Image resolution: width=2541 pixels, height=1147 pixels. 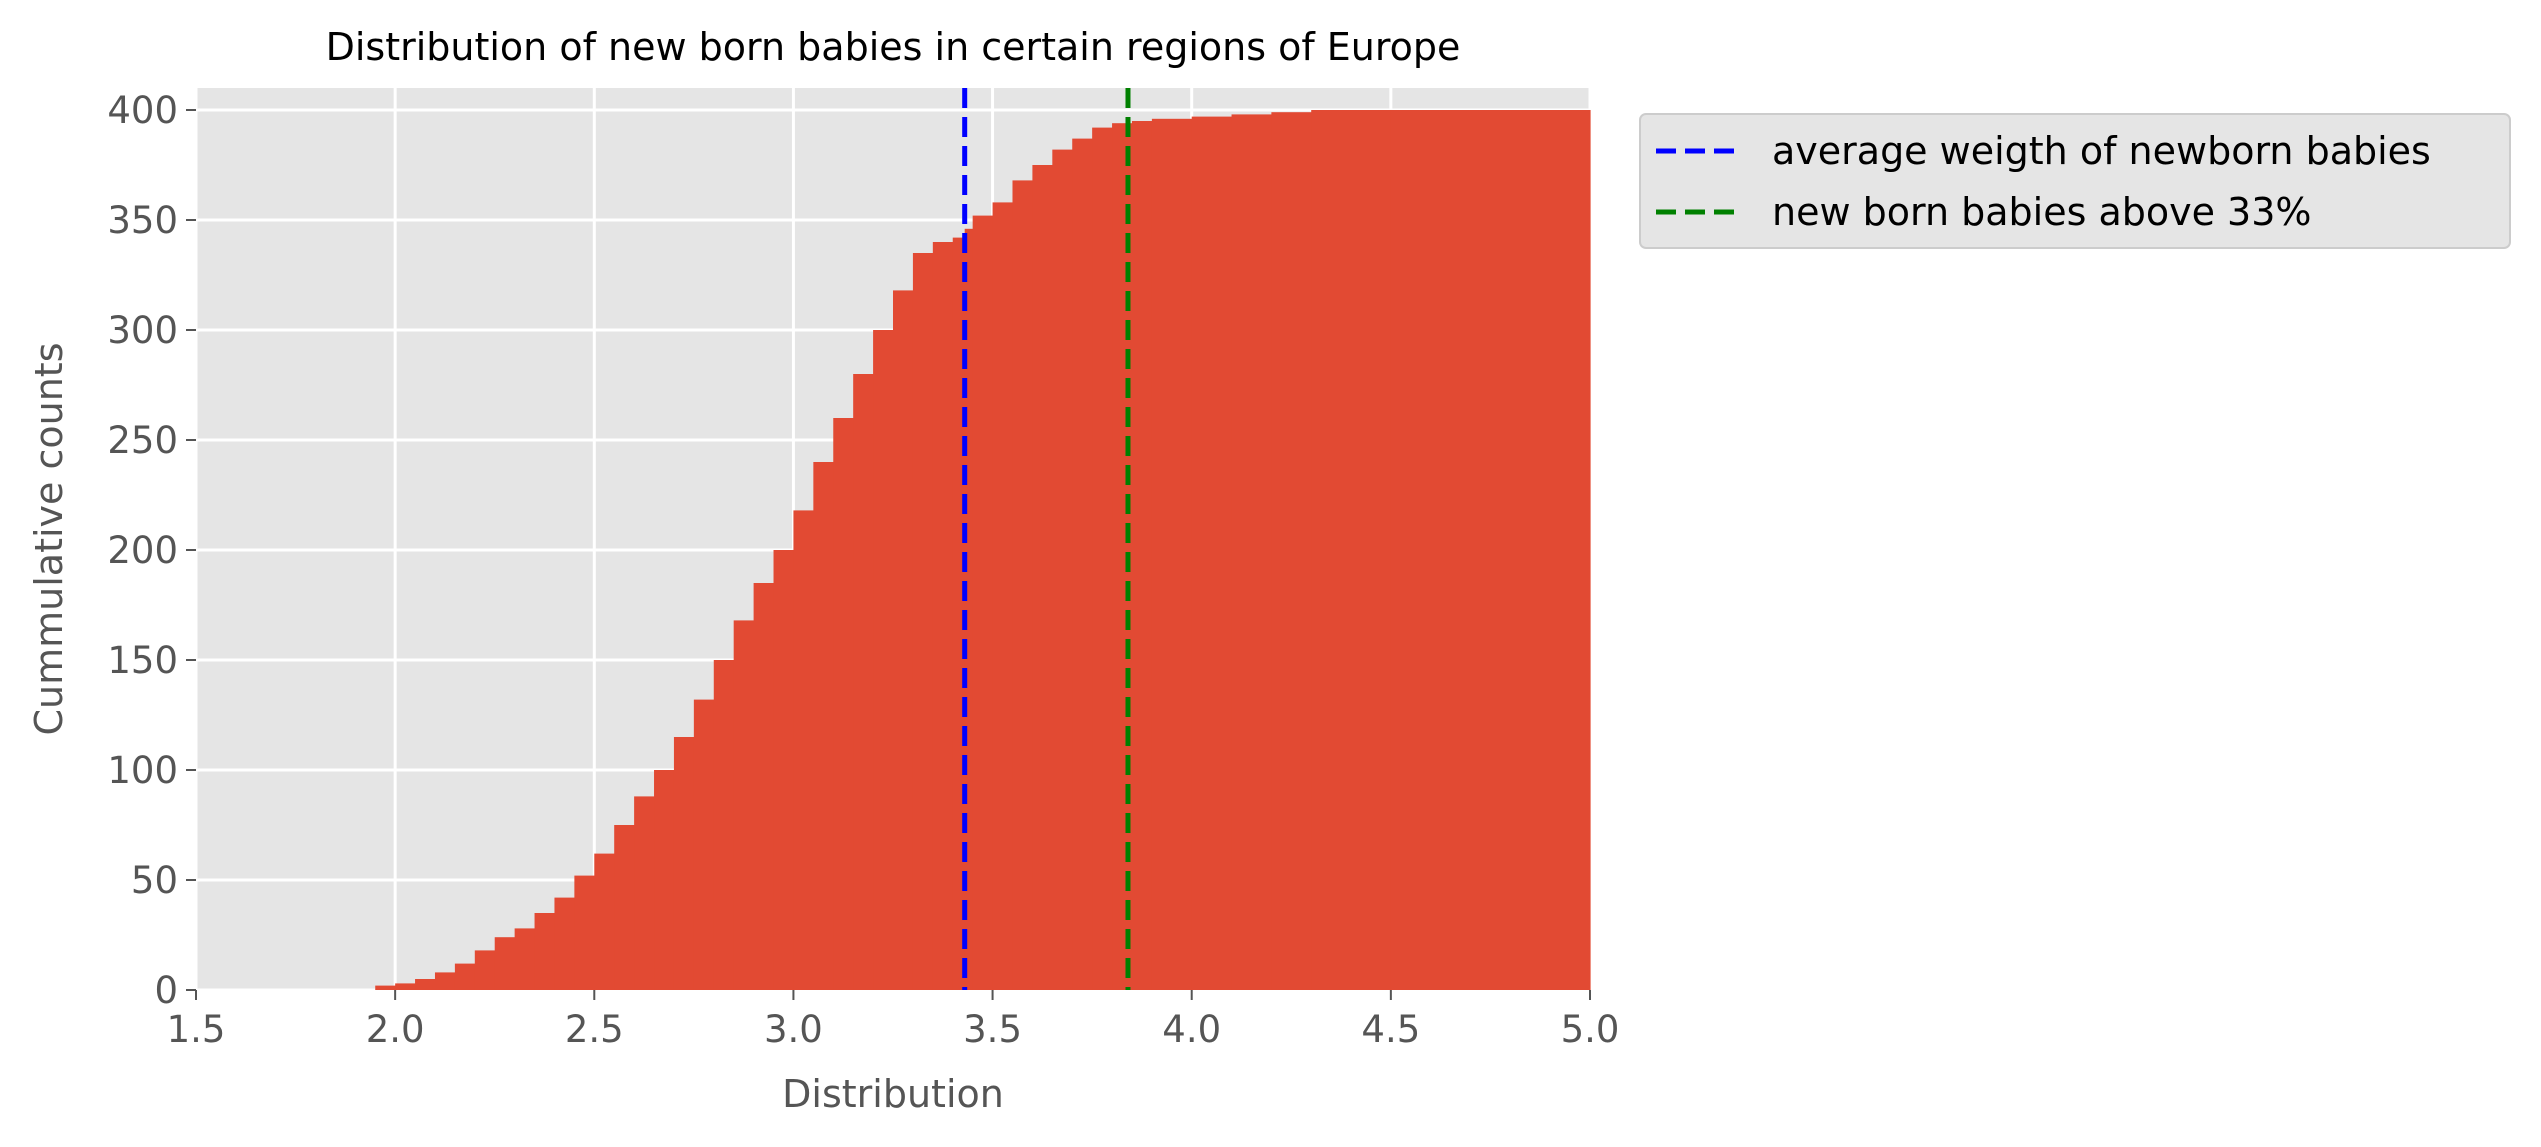 I want to click on y-tick-label: 400, so click(x=142, y=110).